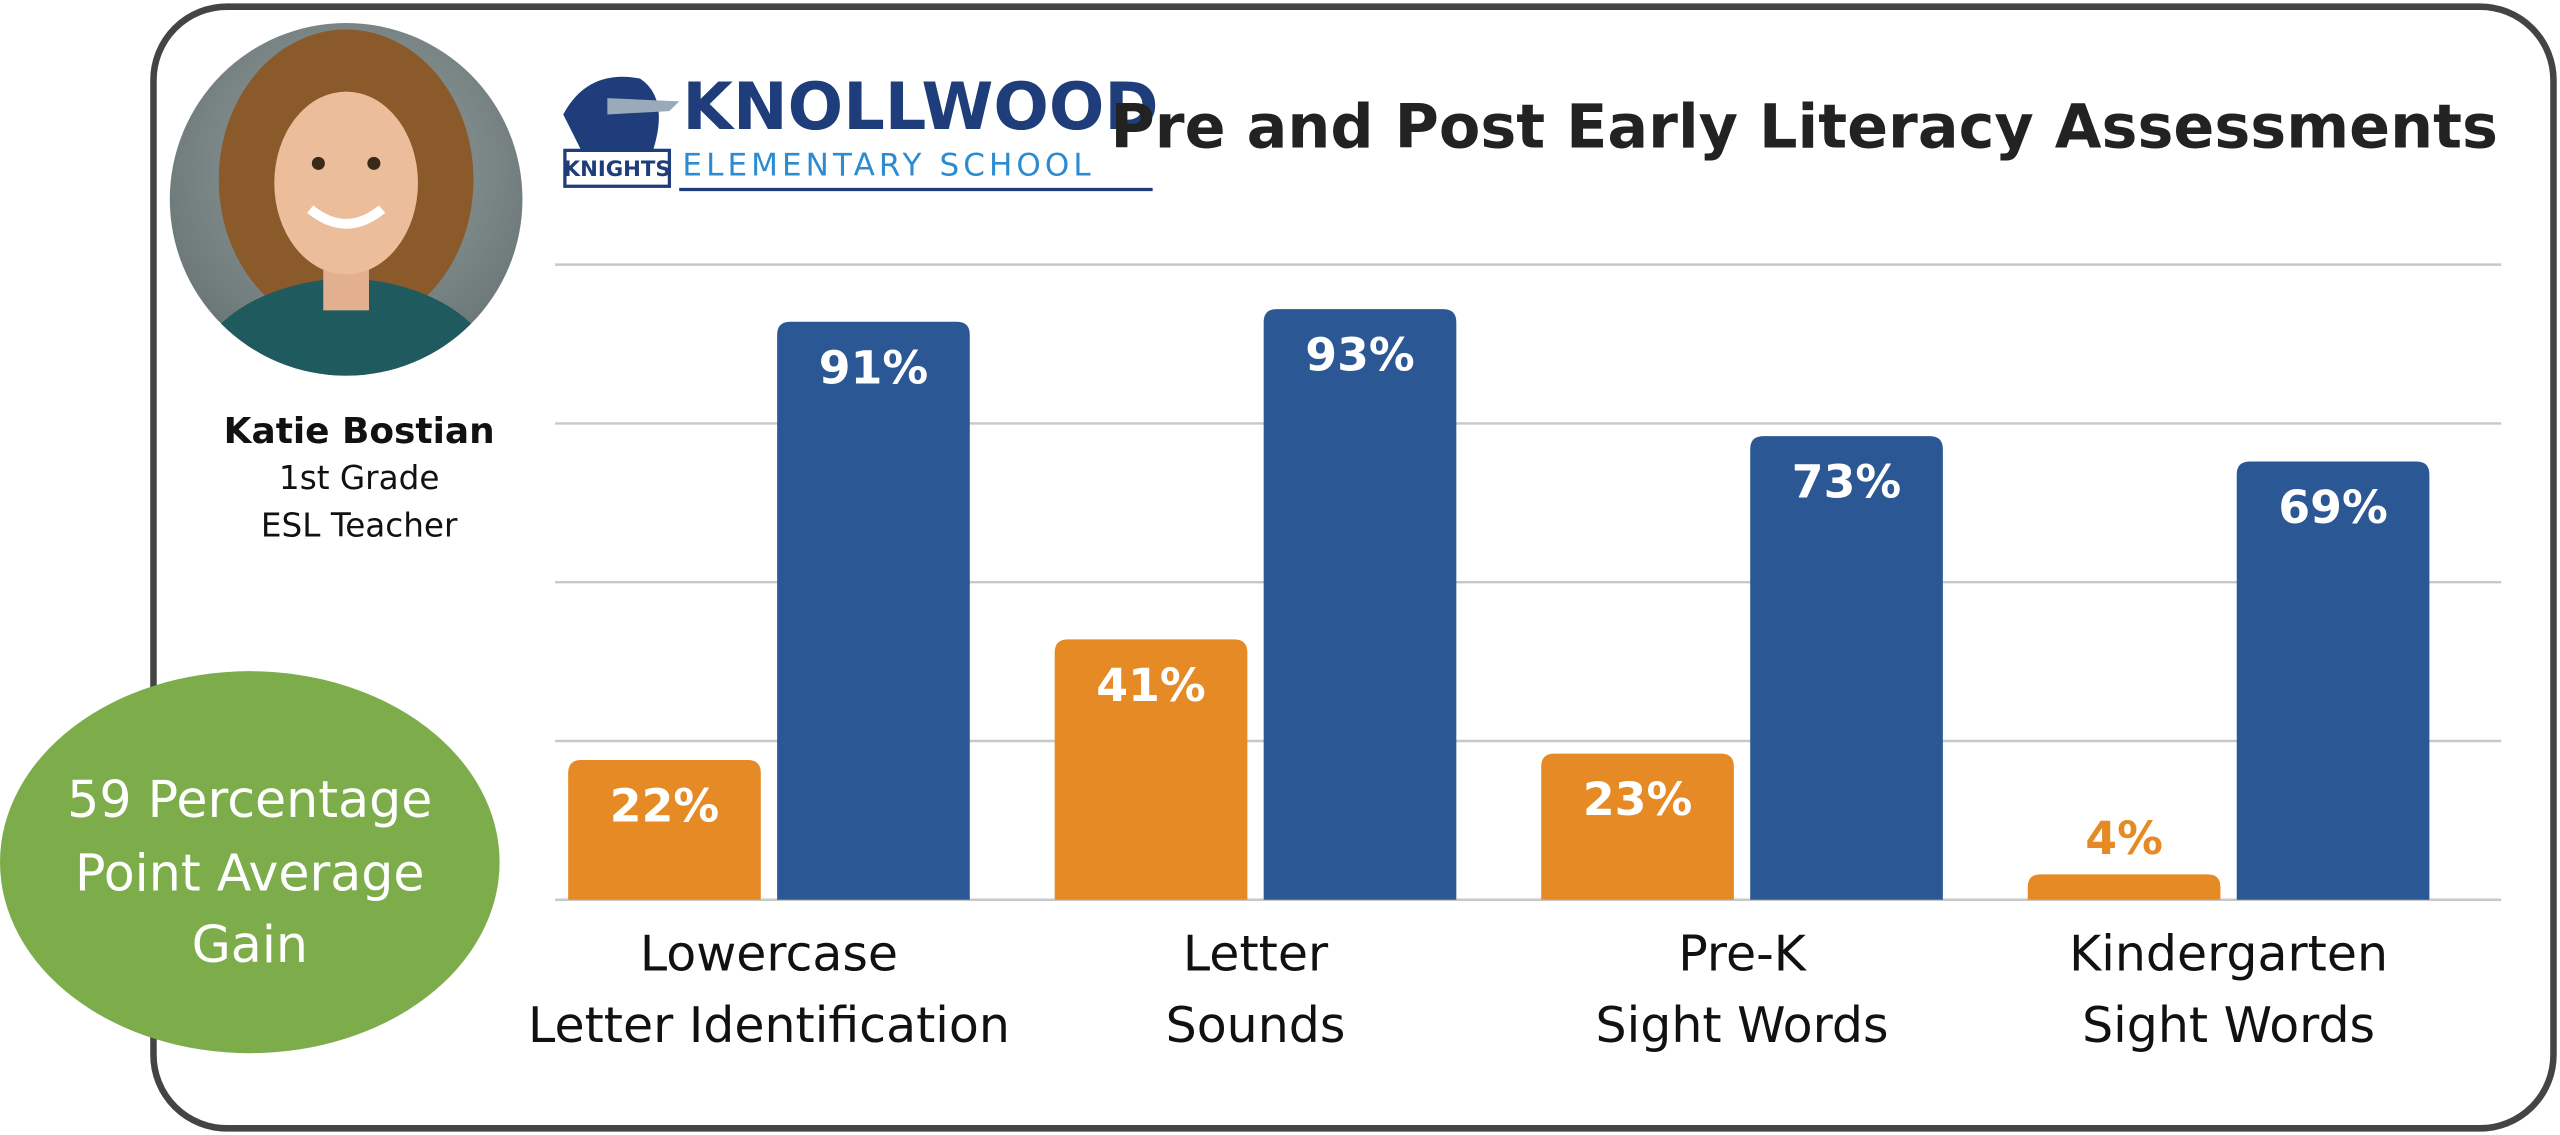  I want to click on teacher-name: Katie Bostian, so click(359, 431).